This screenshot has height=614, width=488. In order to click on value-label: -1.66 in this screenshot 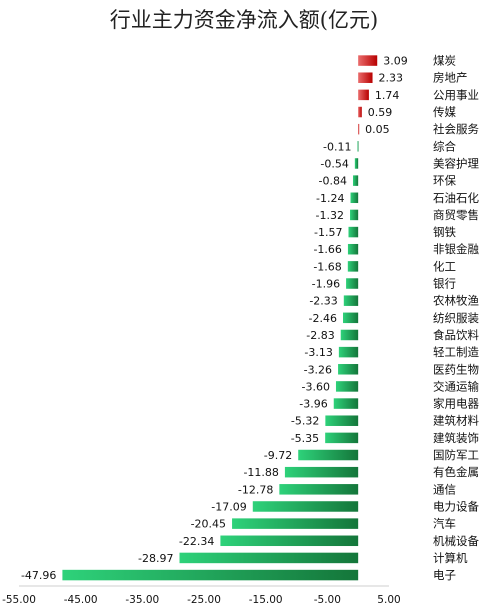, I will do `click(327, 249)`.